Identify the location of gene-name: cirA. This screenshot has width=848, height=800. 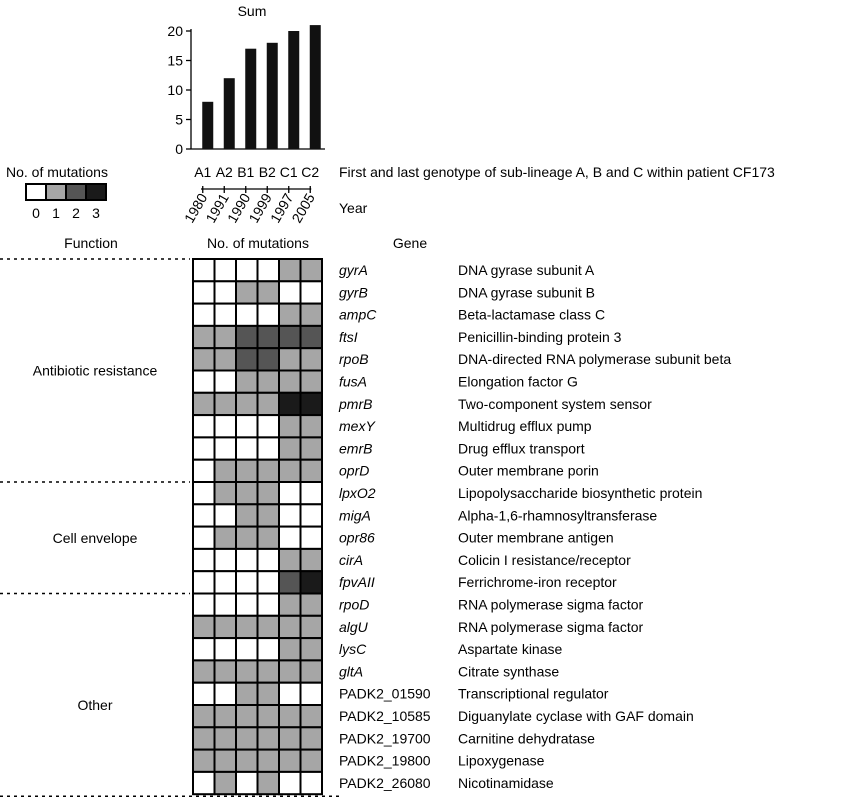
(351, 560).